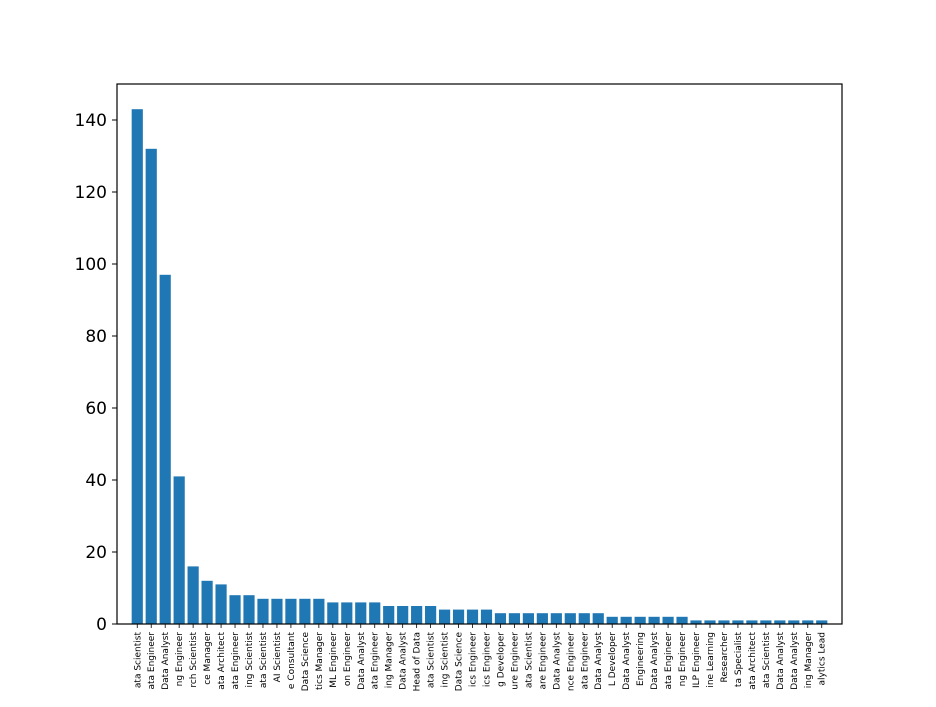 This screenshot has height=707, width=936. Describe the element at coordinates (101, 625) in the screenshot. I see `y-tick-label: 0` at that location.